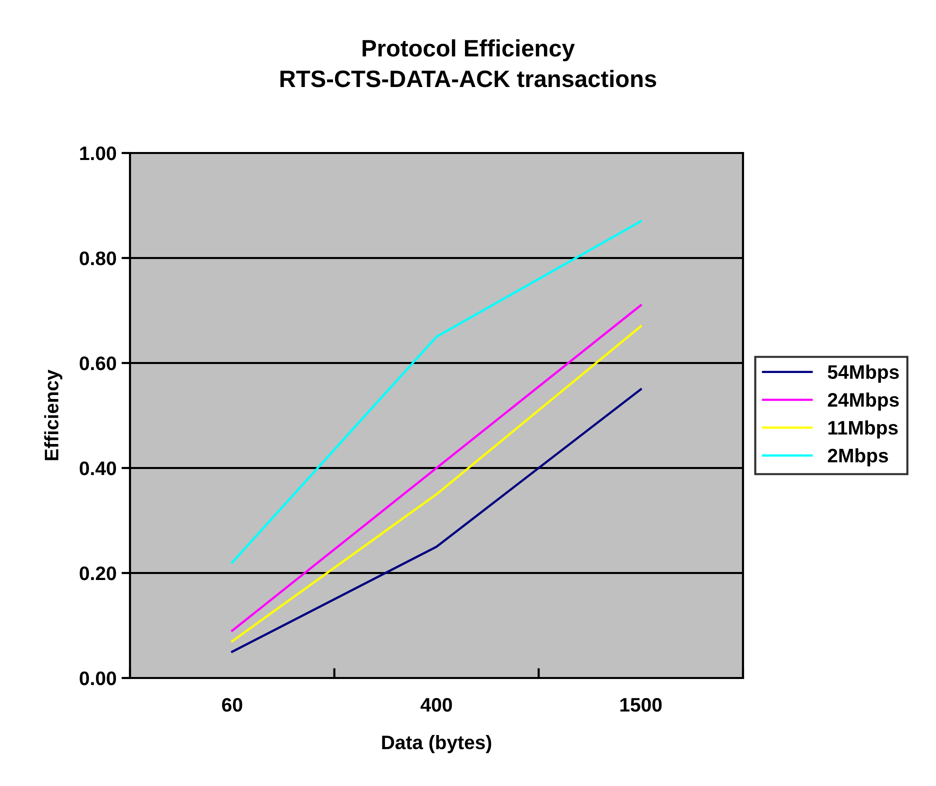  I want to click on x-tick-label: 400, so click(436, 705).